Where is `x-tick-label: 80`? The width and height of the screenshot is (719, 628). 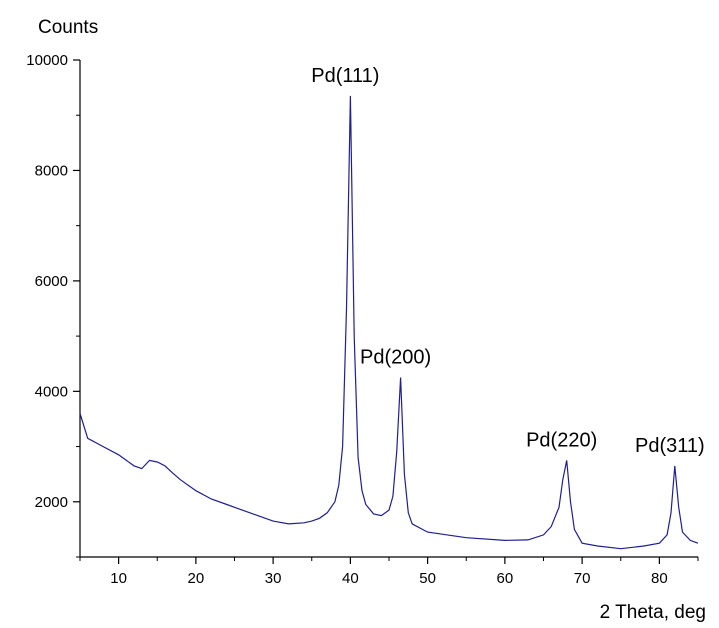
x-tick-label: 80 is located at coordinates (659, 578).